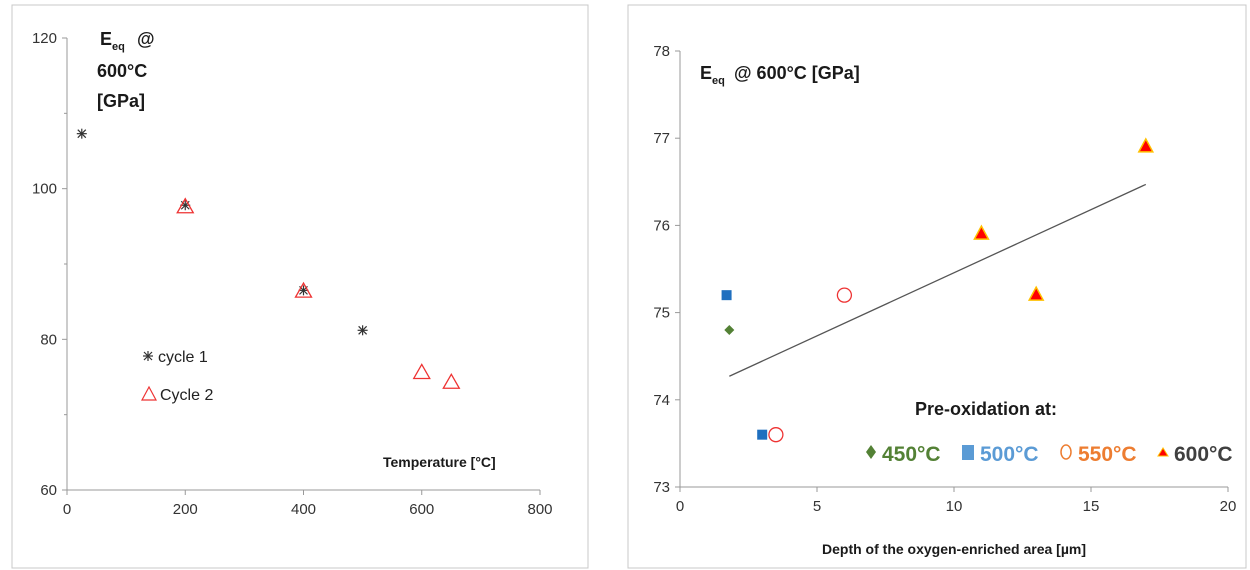  I want to click on left-x-tick-label: 400, so click(303, 509).